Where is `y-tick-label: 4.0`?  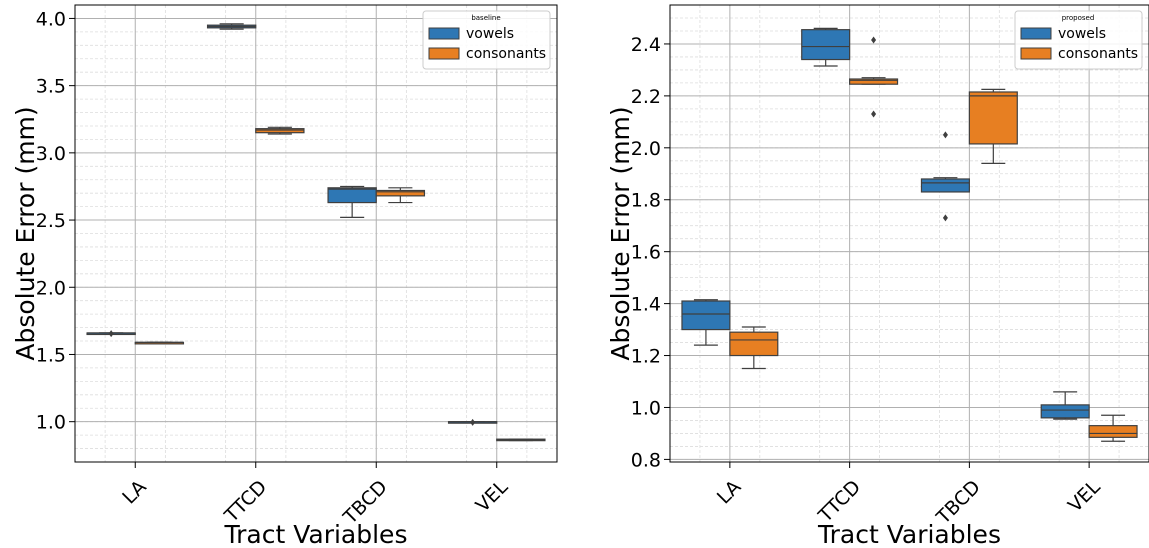 y-tick-label: 4.0 is located at coordinates (51, 19).